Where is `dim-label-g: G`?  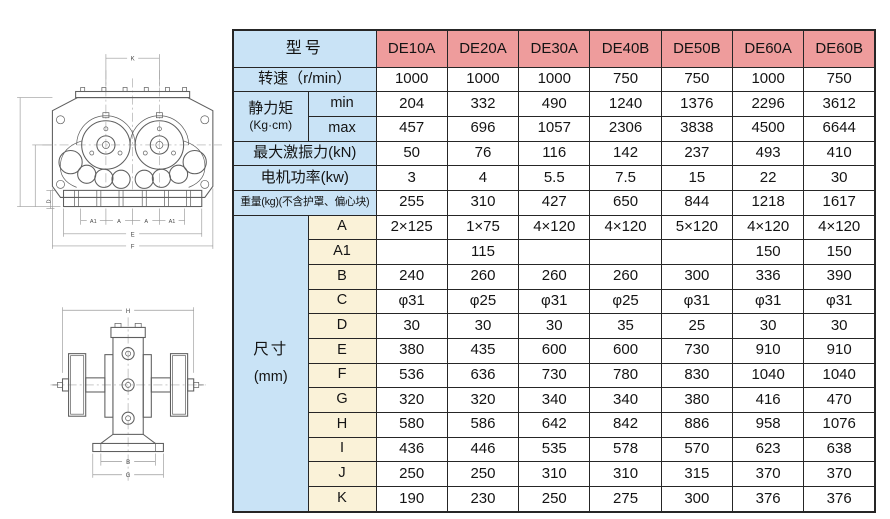 dim-label-g: G is located at coordinates (128, 476).